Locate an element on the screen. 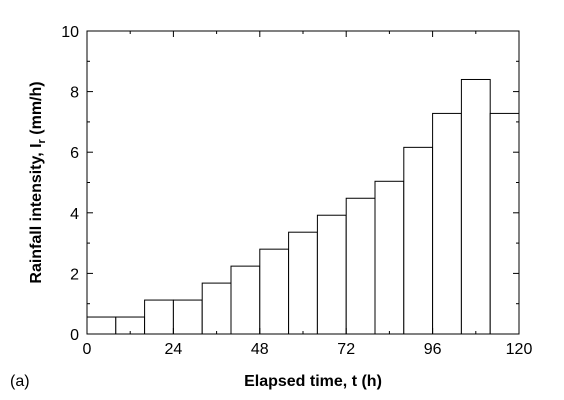  y-tick-label: 0 is located at coordinates (74, 335).